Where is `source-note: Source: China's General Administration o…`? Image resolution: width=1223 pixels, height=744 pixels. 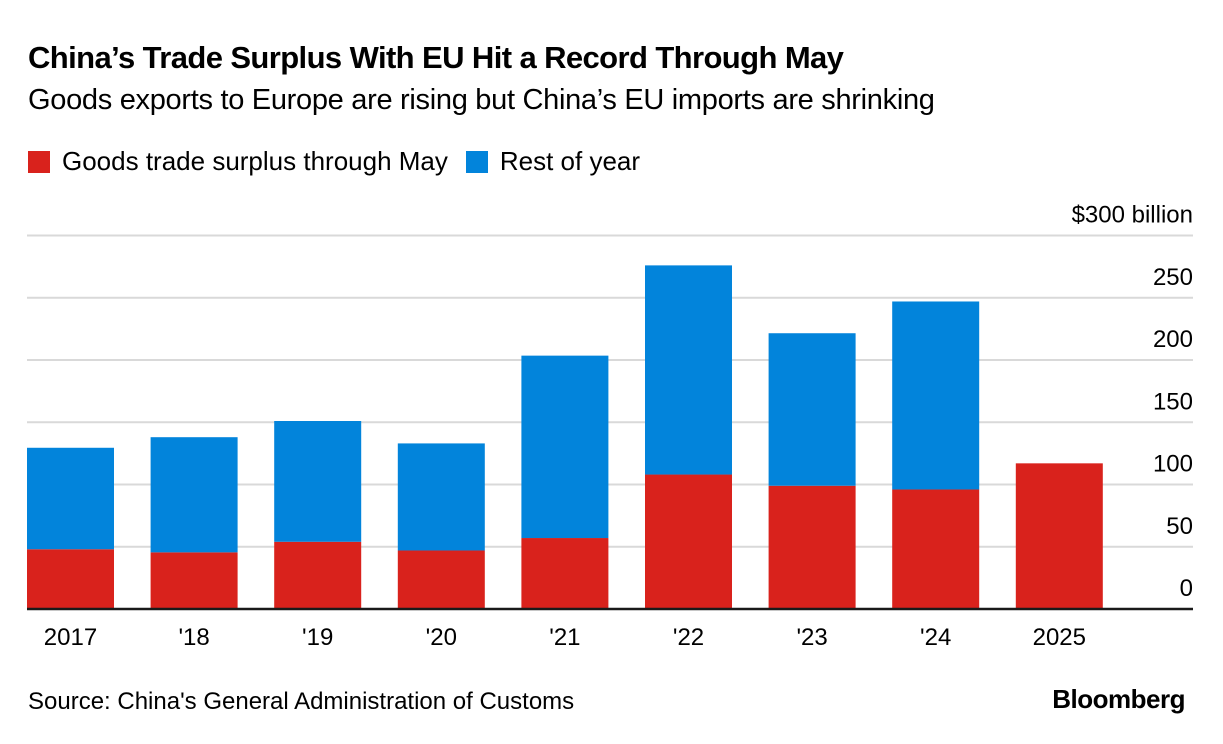
source-note: Source: China's General Administration o… is located at coordinates (301, 701).